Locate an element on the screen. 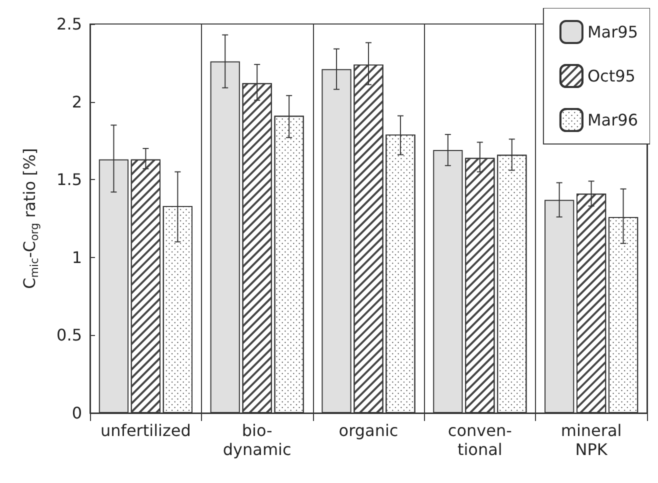 This screenshot has height=483, width=658. legend-label: Oct95 is located at coordinates (611, 76).